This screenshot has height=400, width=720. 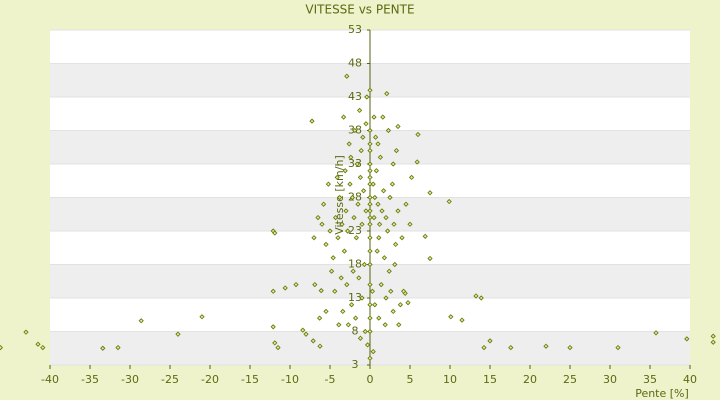 I want to click on x-tick-label: 30, so click(x=610, y=379).